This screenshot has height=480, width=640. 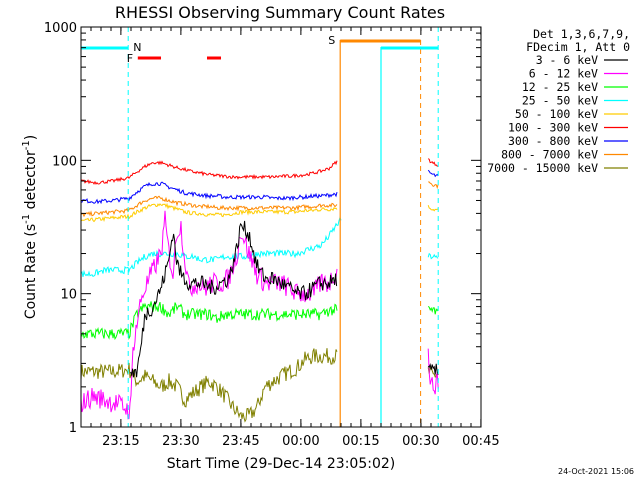 I want to click on y-tick-label-1: 10, so click(x=68, y=295).